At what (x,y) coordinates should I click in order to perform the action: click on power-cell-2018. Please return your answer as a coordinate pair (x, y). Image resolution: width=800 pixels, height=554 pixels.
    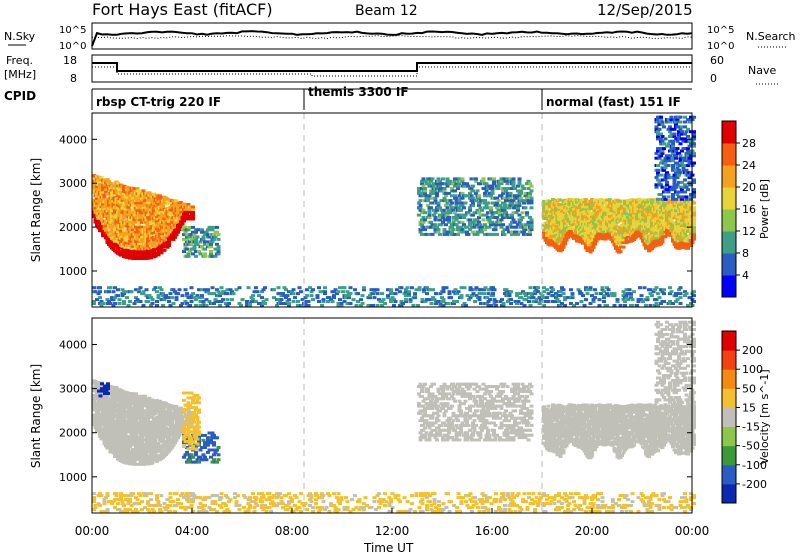
    Looking at the image, I should click on (531, 222).